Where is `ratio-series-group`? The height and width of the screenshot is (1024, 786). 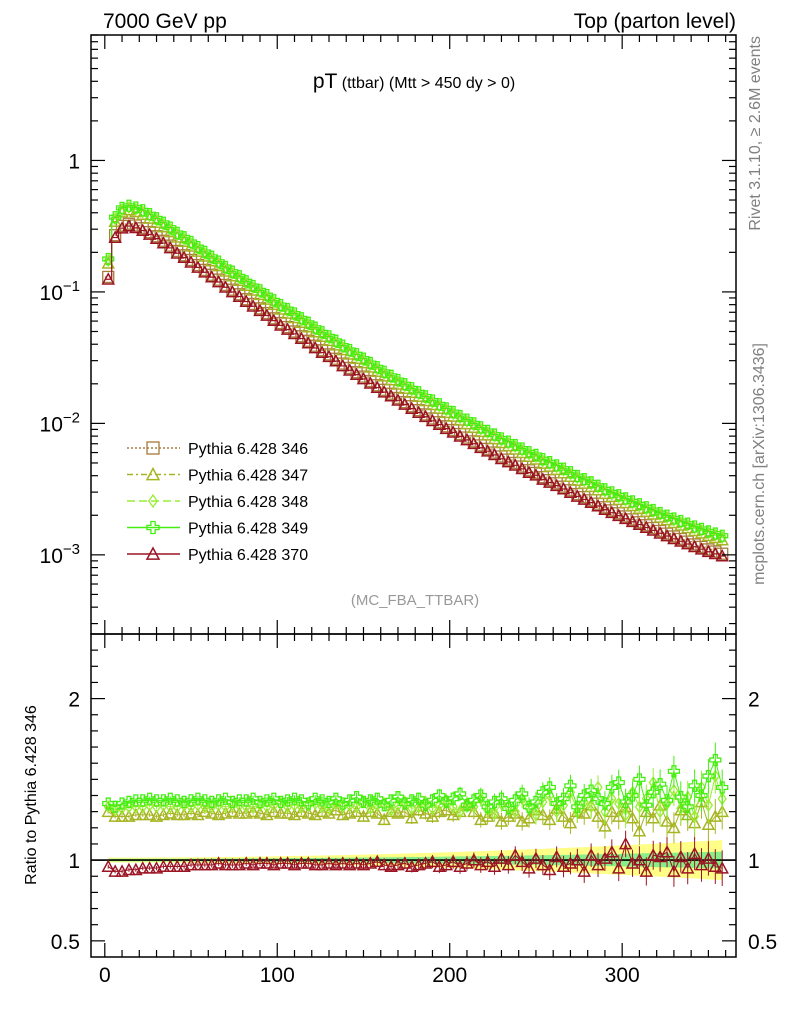 ratio-series-group is located at coordinates (415, 814).